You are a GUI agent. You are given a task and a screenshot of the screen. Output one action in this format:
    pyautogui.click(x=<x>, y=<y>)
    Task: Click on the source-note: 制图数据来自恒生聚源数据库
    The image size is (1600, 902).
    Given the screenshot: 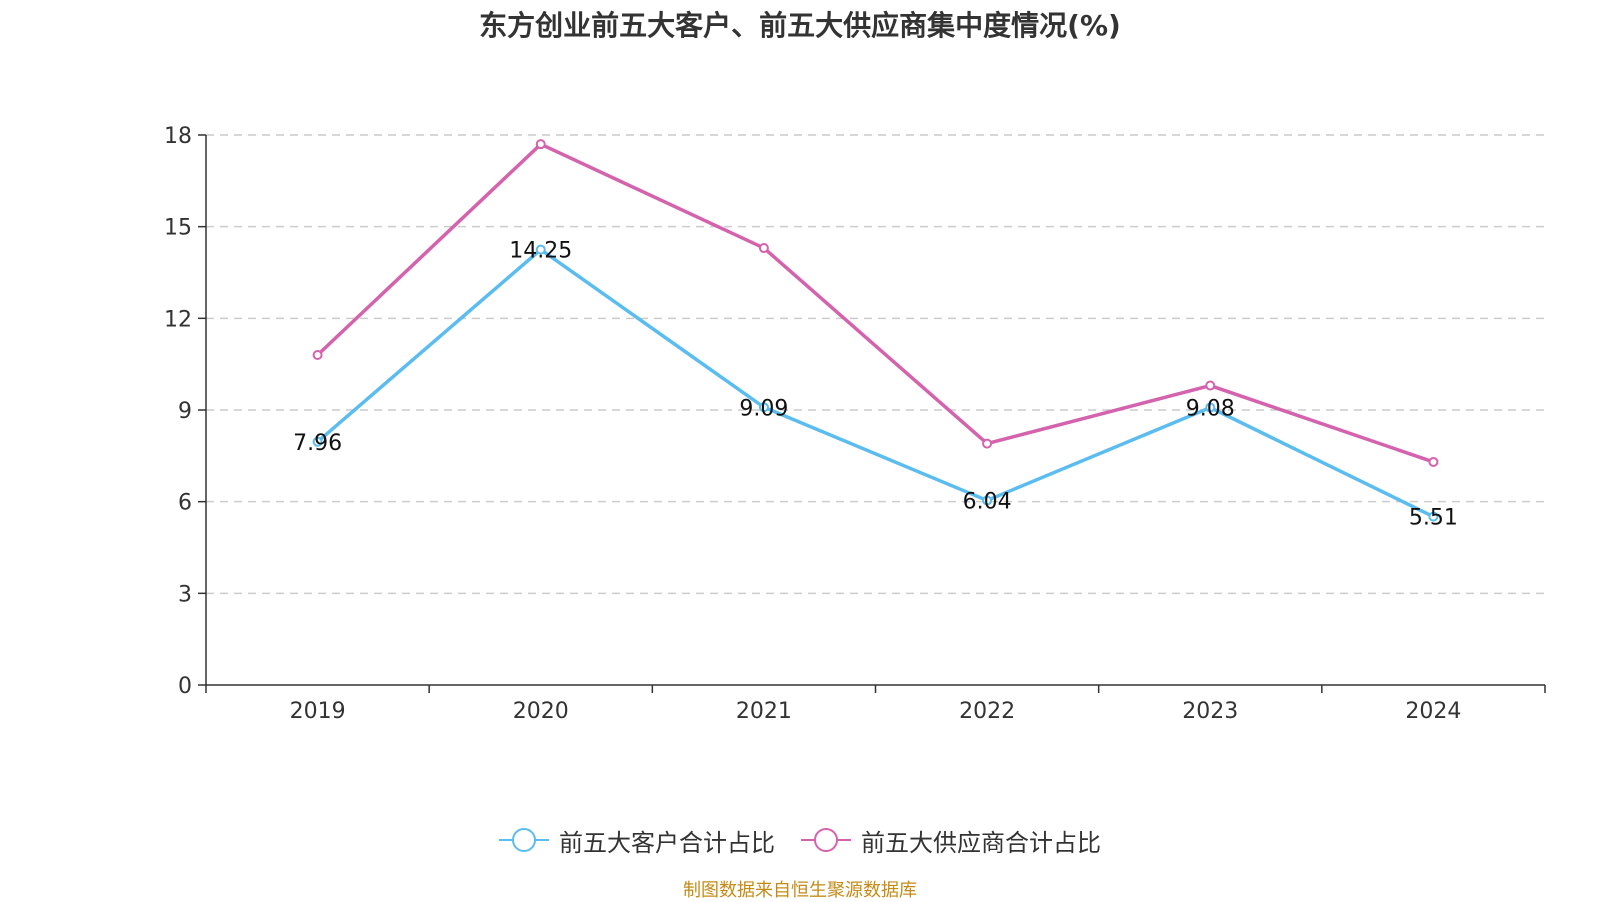 What is the action you would take?
    pyautogui.click(x=800, y=890)
    